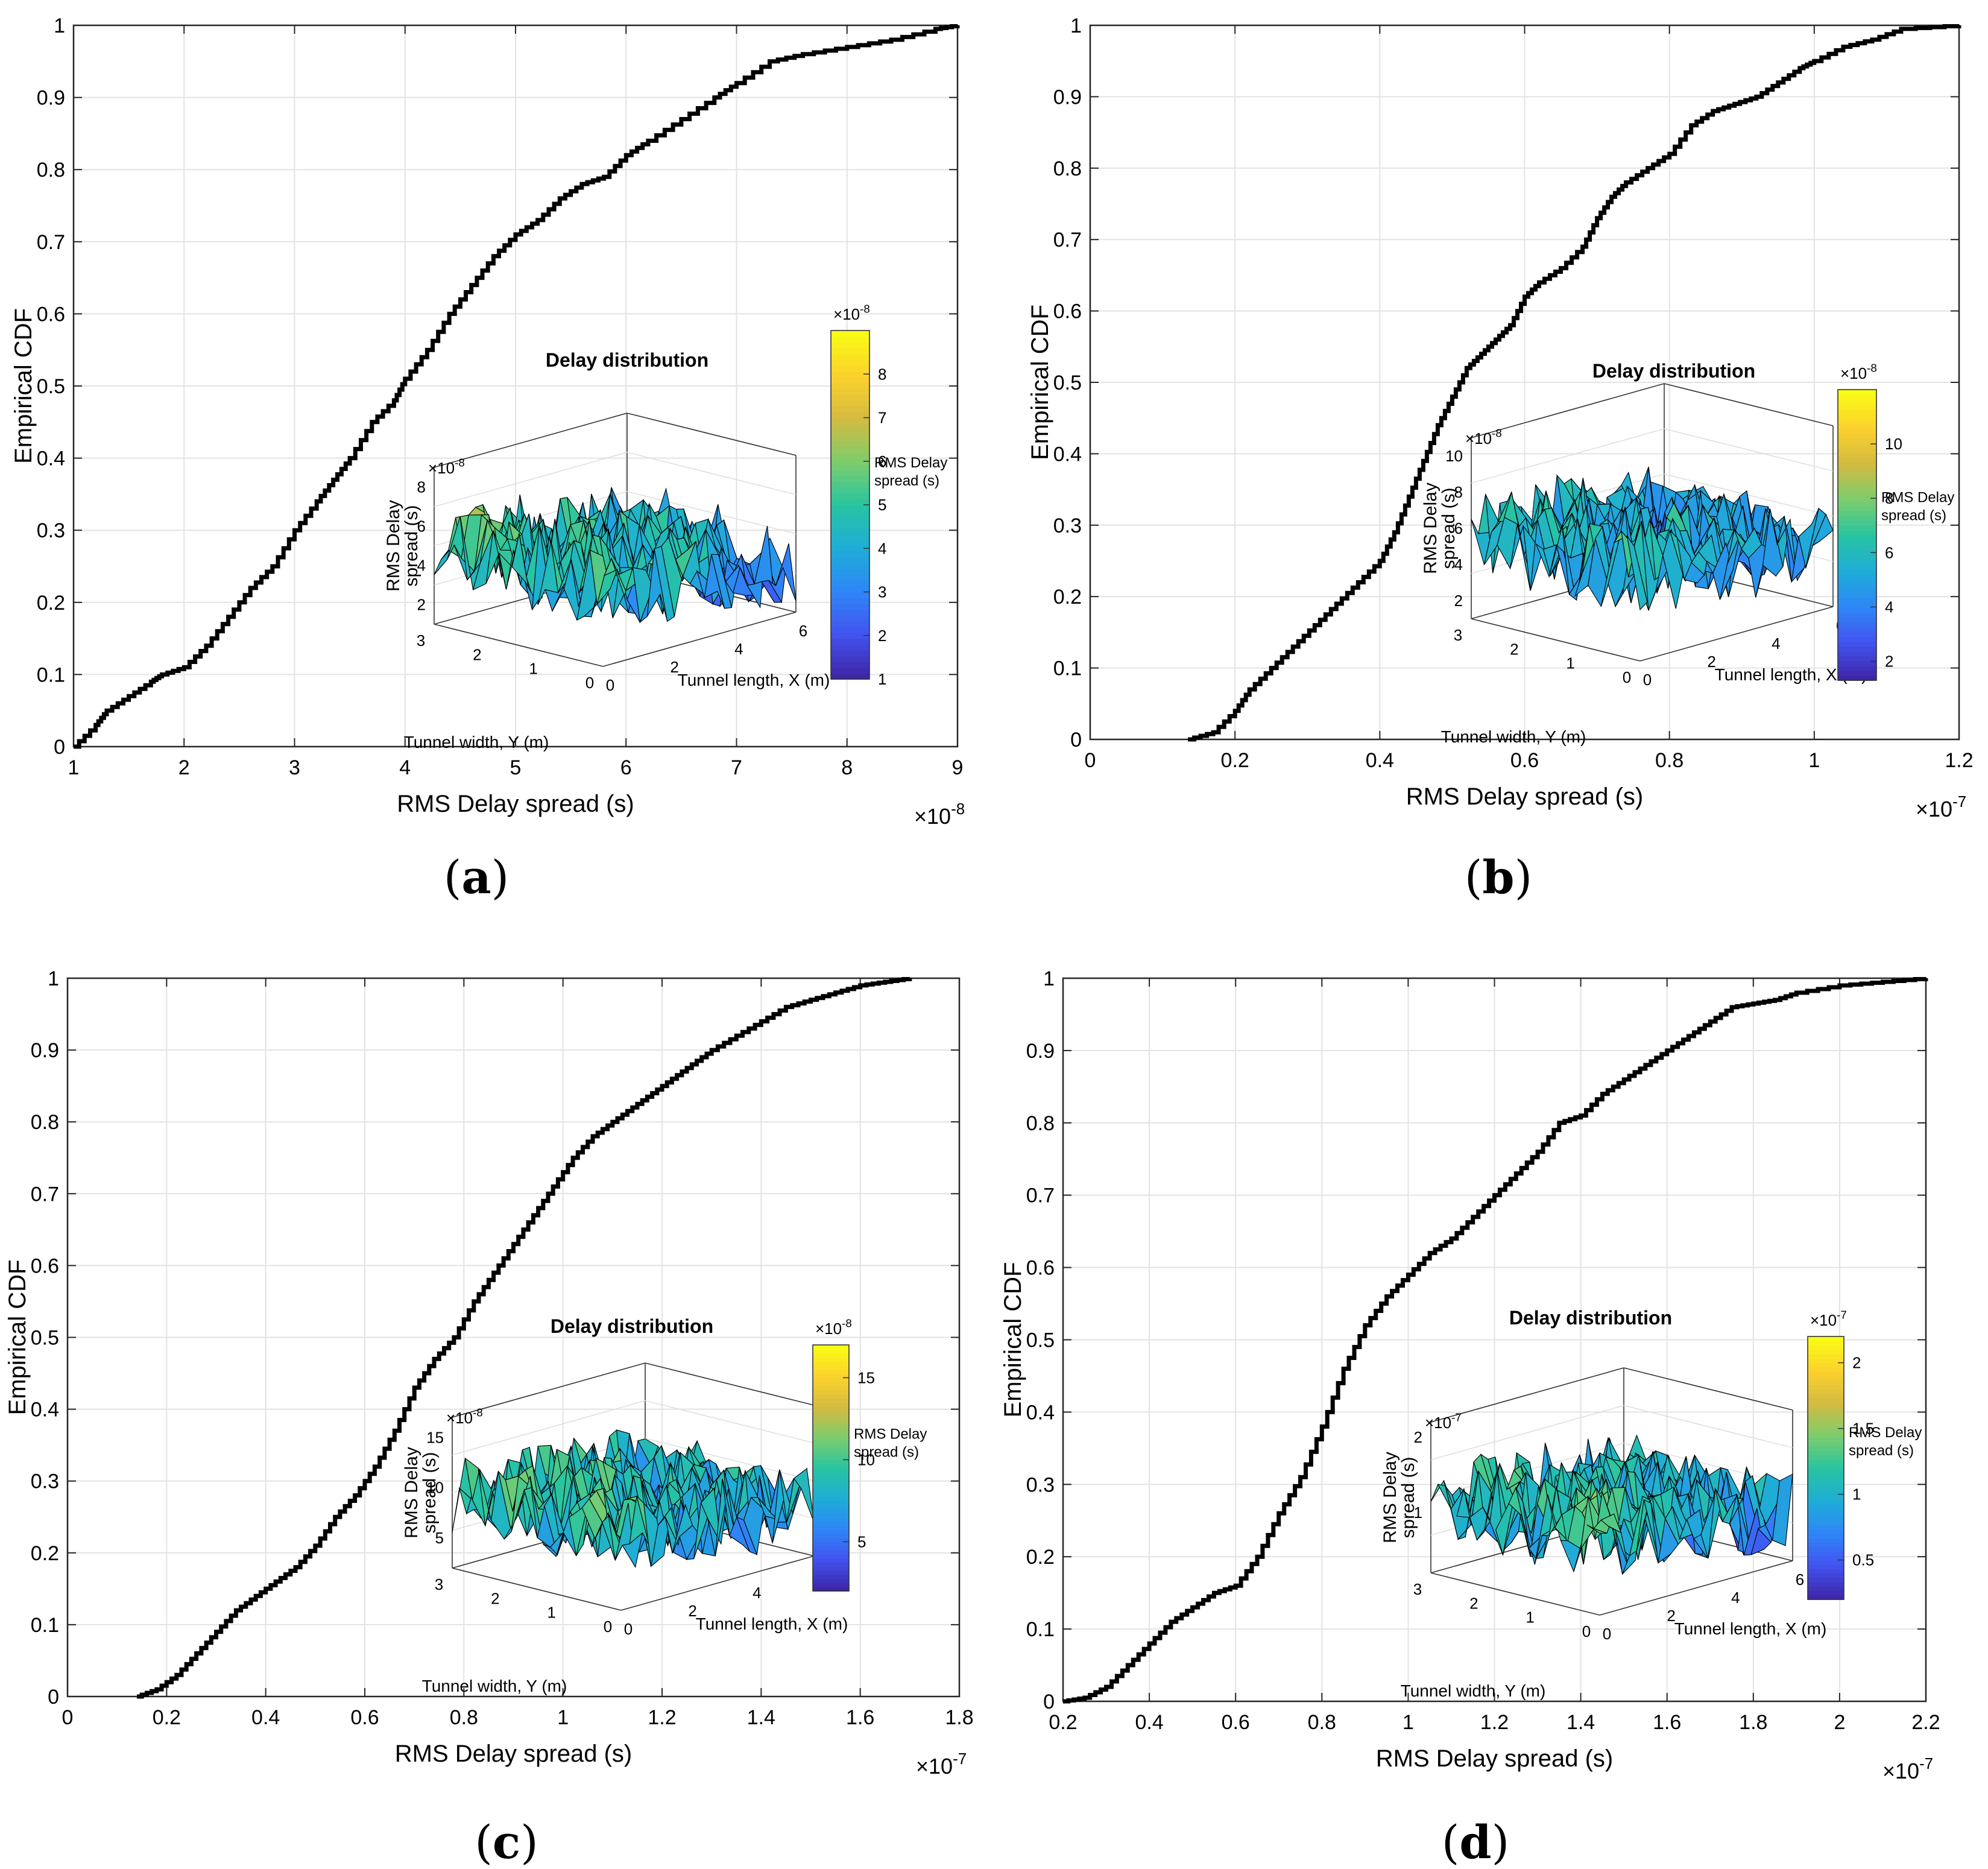  Describe the element at coordinates (1040, 1557) in the screenshot. I see `y-tick-label: 0.2` at that location.